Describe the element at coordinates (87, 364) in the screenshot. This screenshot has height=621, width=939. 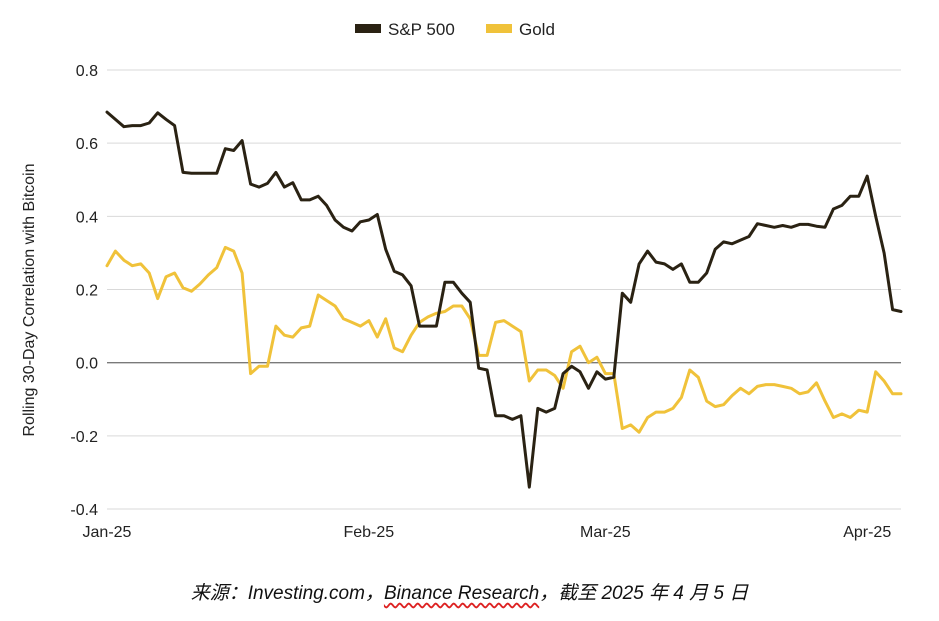
I see `y-tick-label: 0.0` at that location.